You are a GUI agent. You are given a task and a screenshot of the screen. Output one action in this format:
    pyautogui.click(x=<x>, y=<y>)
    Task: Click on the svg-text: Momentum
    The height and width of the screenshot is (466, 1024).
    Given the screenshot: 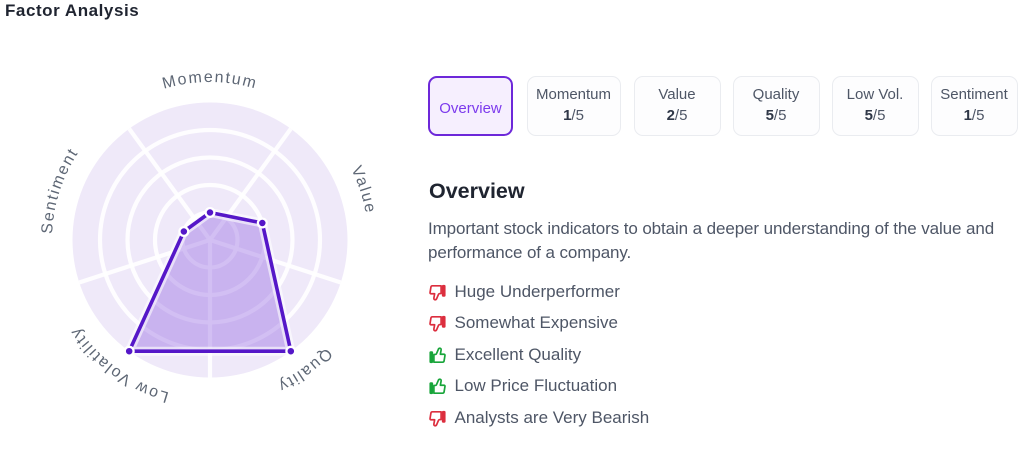 What is the action you would take?
    pyautogui.click(x=210, y=81)
    